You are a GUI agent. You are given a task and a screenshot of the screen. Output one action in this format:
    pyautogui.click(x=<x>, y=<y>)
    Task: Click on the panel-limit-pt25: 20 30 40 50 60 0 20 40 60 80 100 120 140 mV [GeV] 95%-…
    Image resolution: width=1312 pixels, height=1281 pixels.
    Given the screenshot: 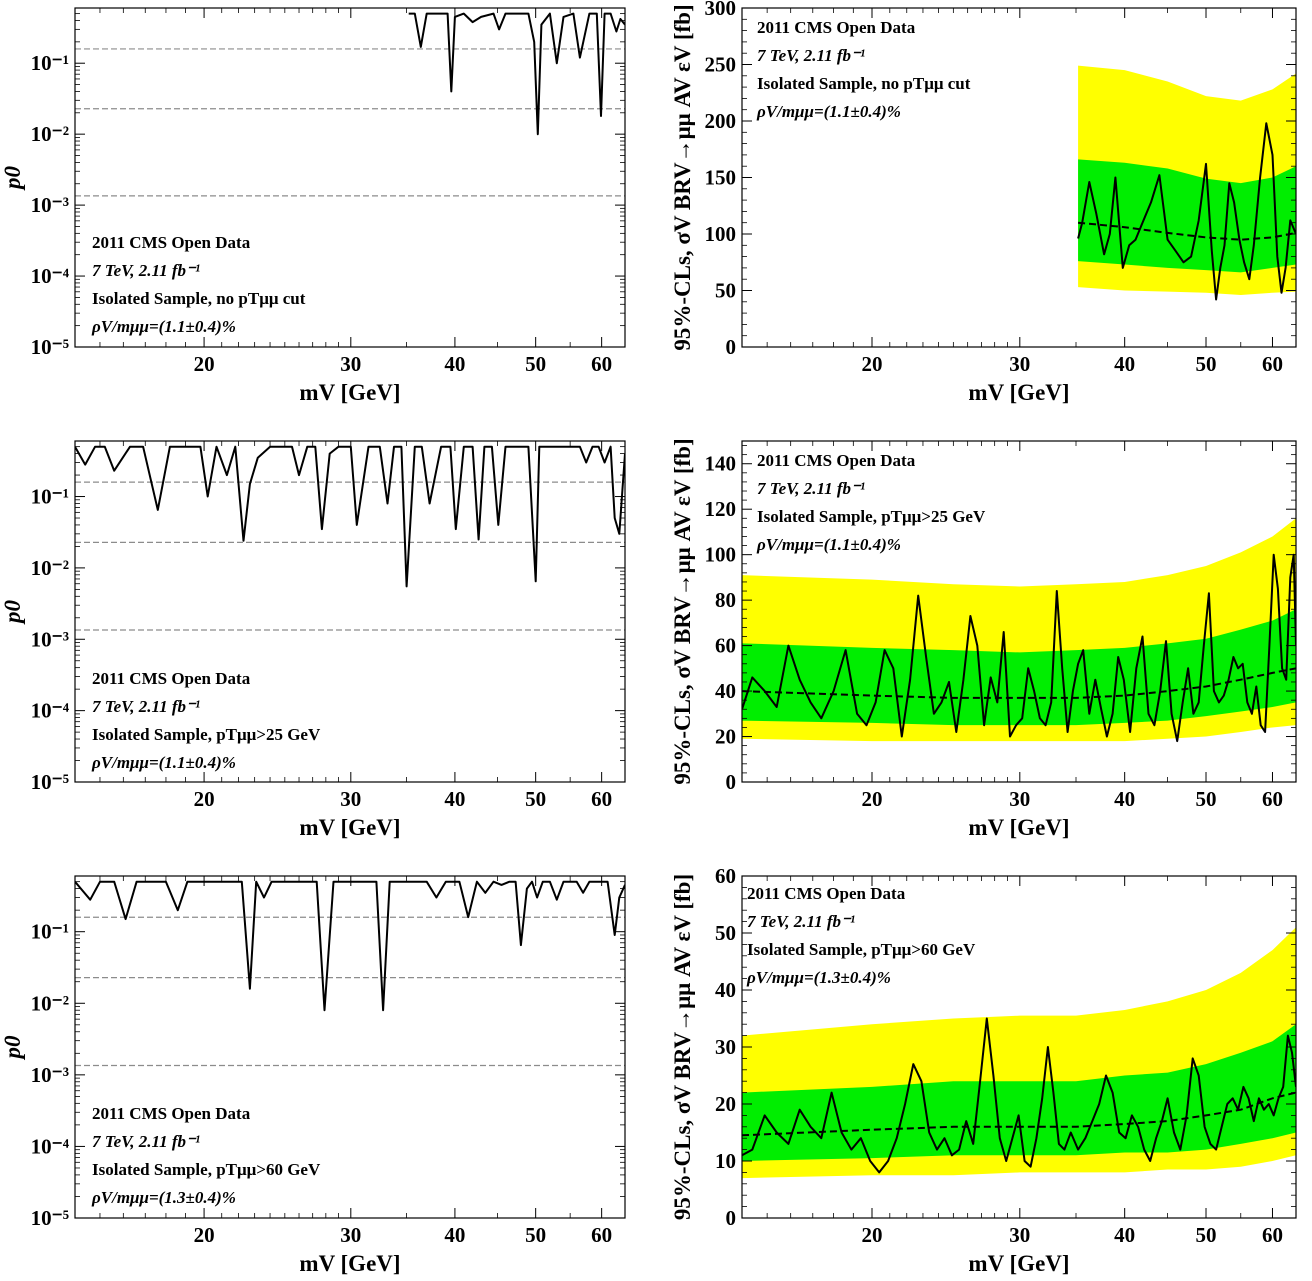 What is the action you would take?
    pyautogui.click(x=983, y=639)
    